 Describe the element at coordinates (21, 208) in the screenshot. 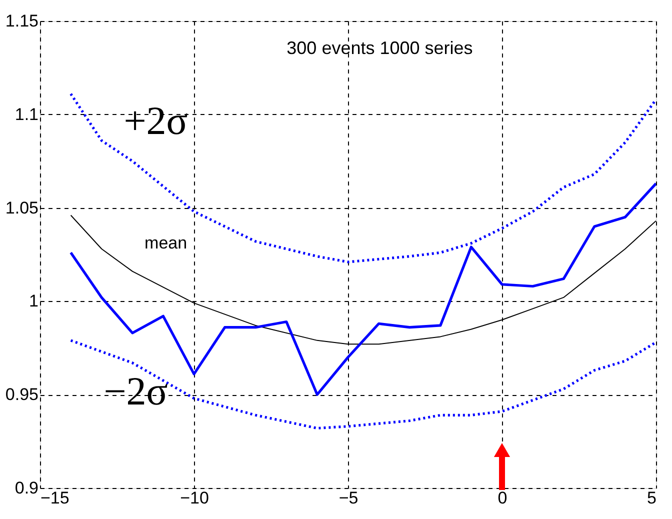

I see `y-tick-label: 1.05` at that location.